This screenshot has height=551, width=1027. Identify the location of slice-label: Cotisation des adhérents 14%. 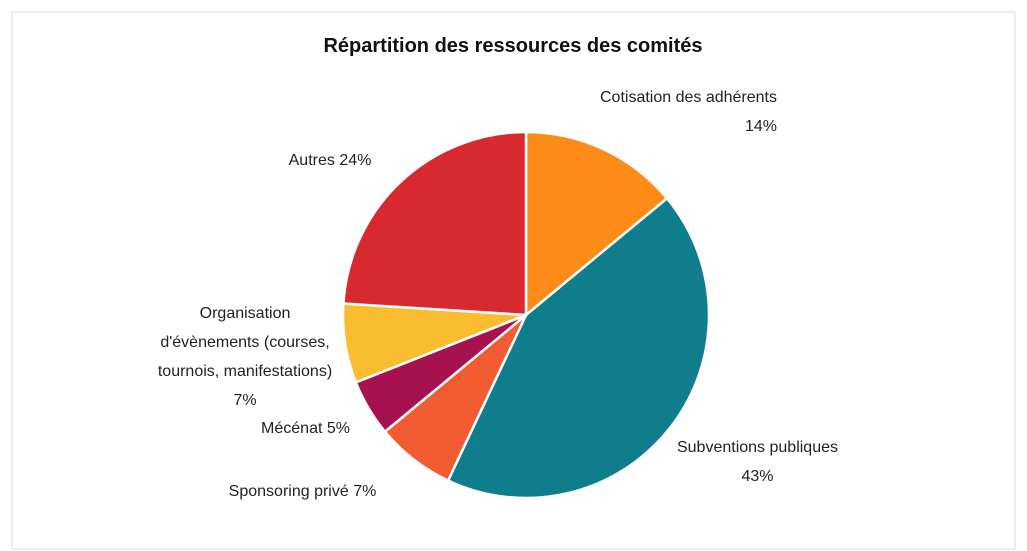
(683, 112).